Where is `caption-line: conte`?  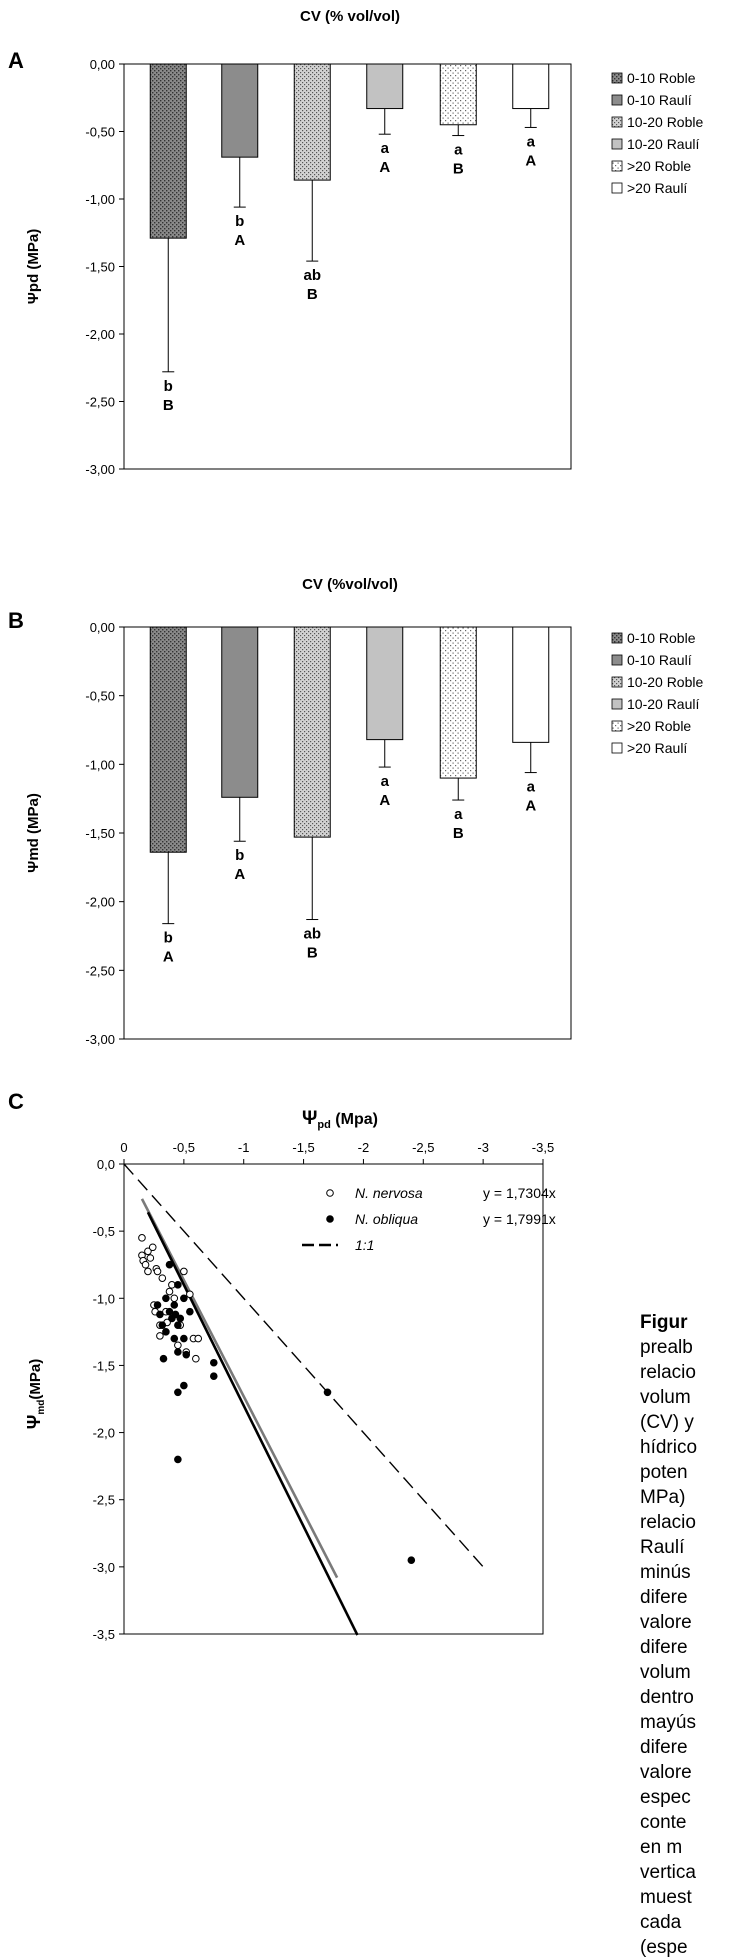
caption-line: conte is located at coordinates (663, 1822).